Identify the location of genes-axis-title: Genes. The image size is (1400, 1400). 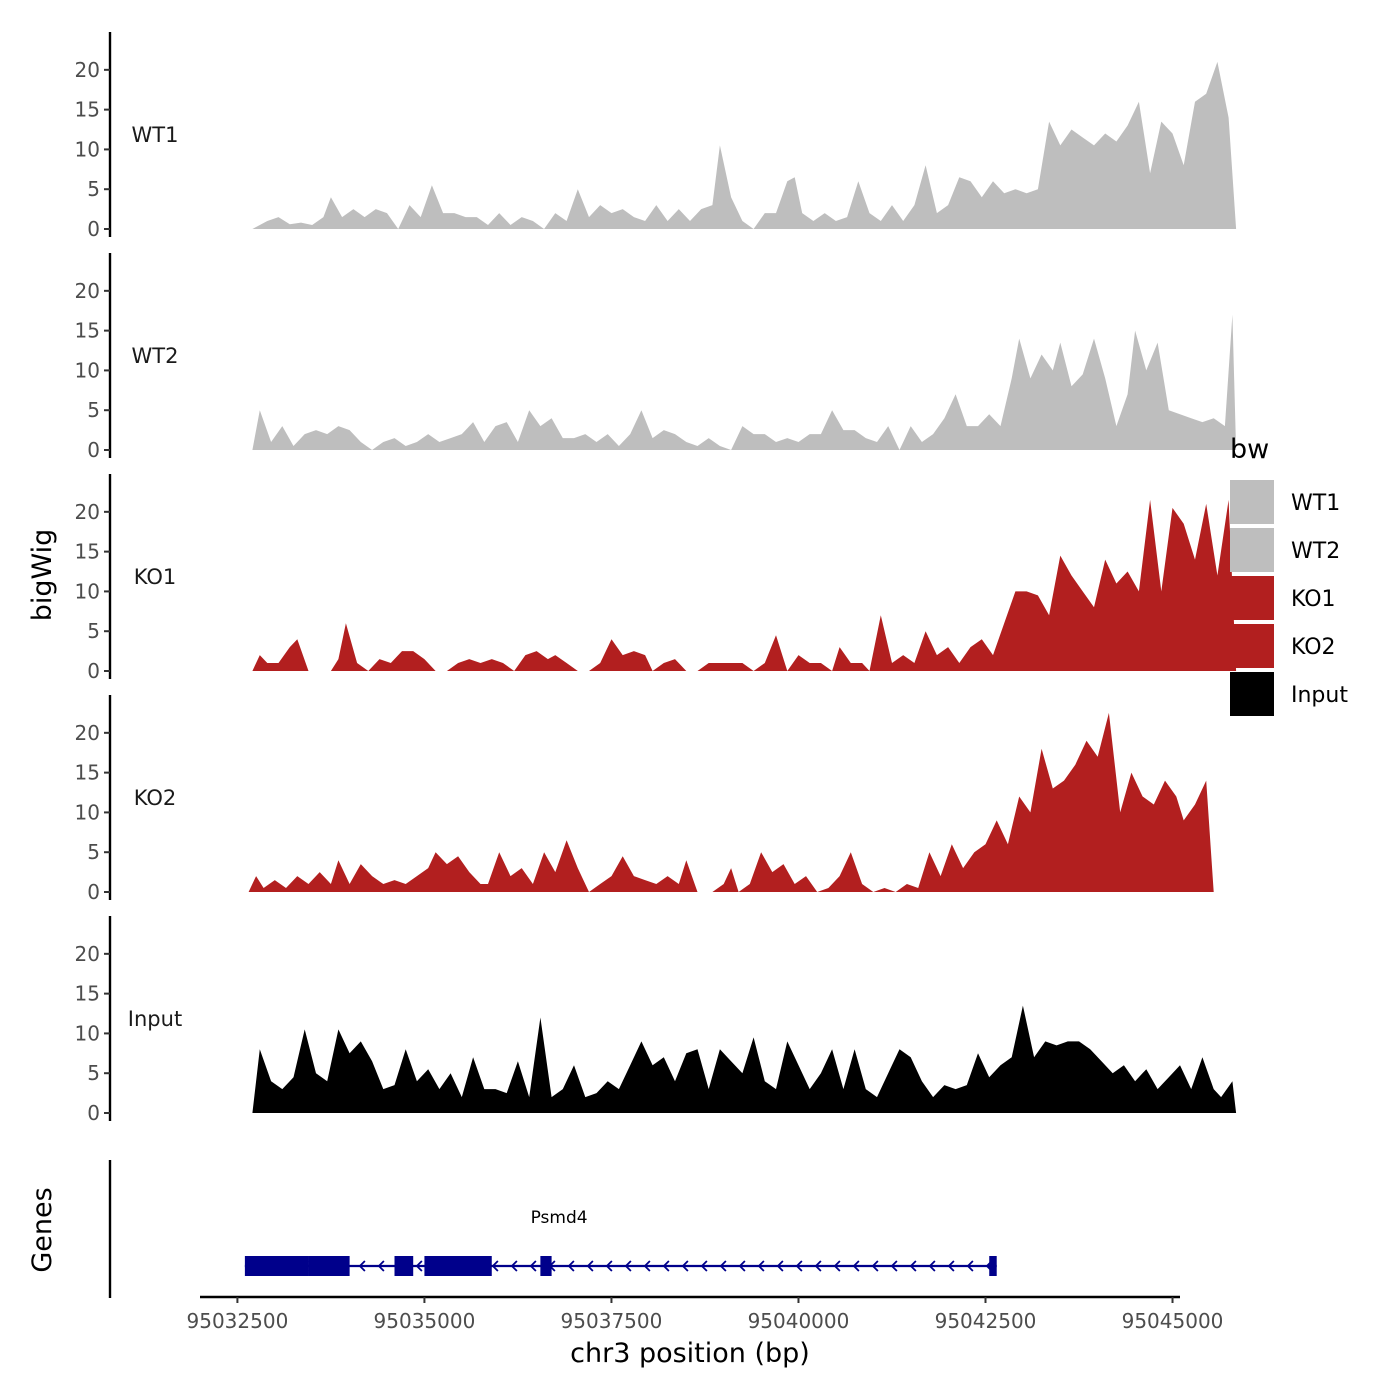
(42, 1229).